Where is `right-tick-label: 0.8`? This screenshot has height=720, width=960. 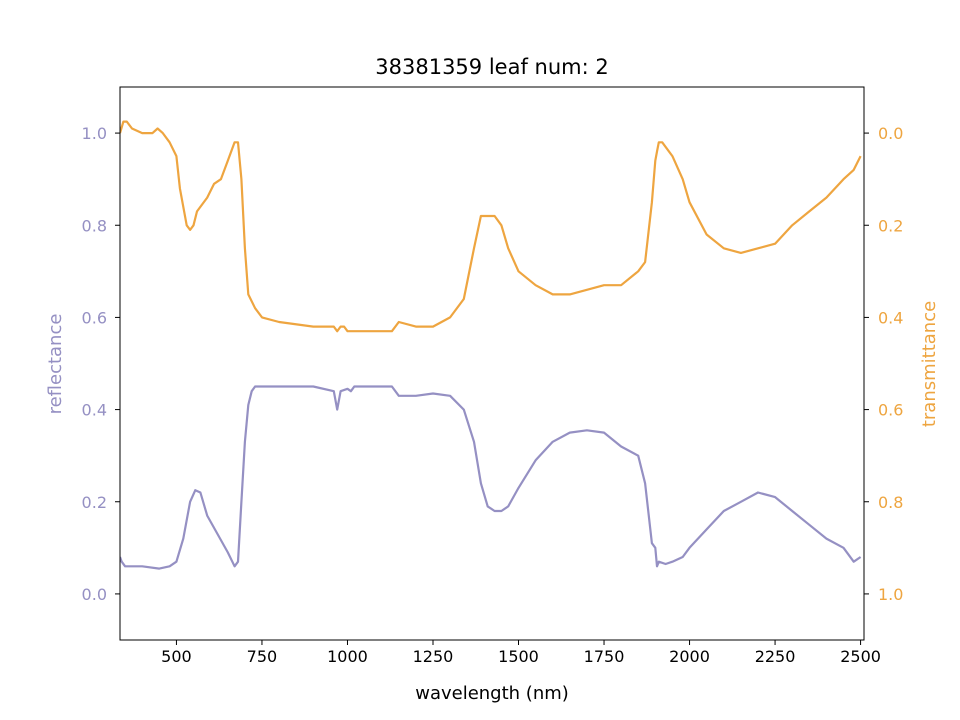 right-tick-label: 0.8 is located at coordinates (890, 502).